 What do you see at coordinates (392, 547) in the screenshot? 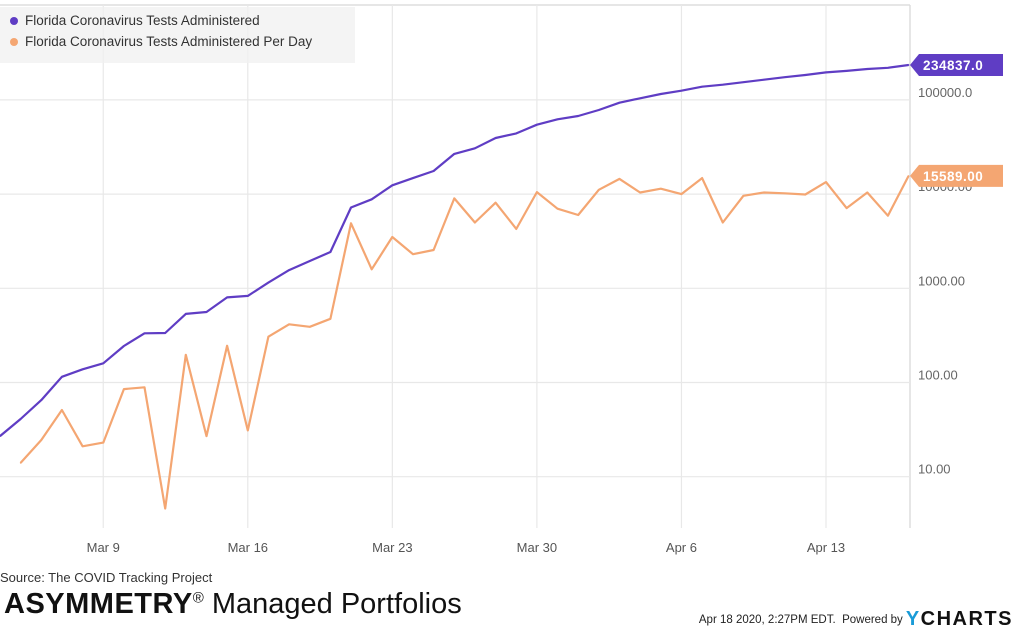
I see `x-tick-label: Mar 23` at bounding box center [392, 547].